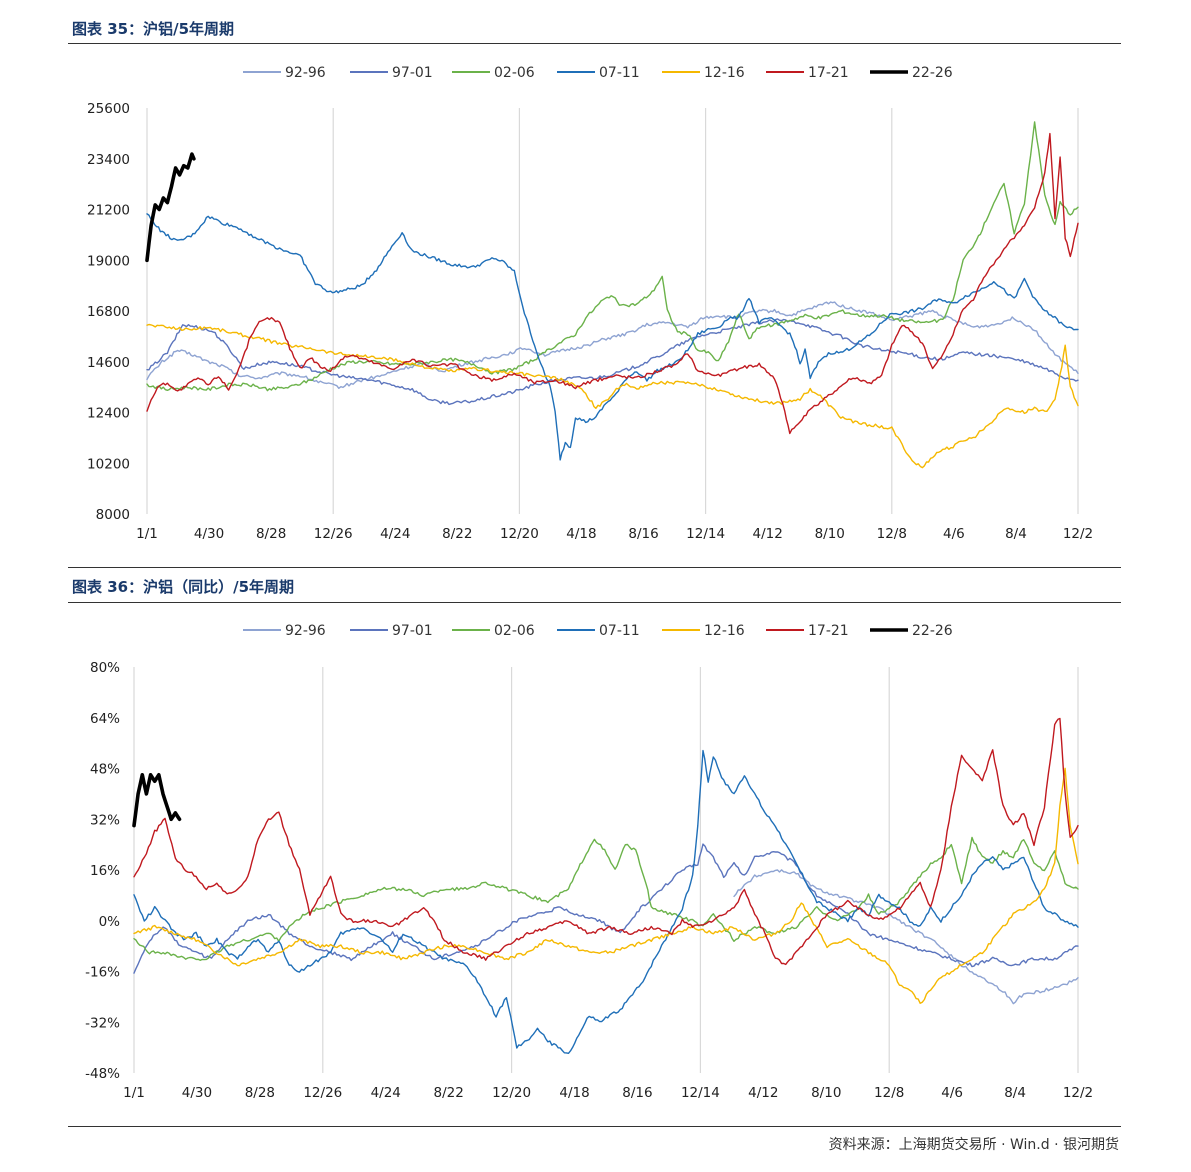 This screenshot has height=1172, width=1191. What do you see at coordinates (105, 820) in the screenshot?
I see `y-tick-label: 32%` at bounding box center [105, 820].